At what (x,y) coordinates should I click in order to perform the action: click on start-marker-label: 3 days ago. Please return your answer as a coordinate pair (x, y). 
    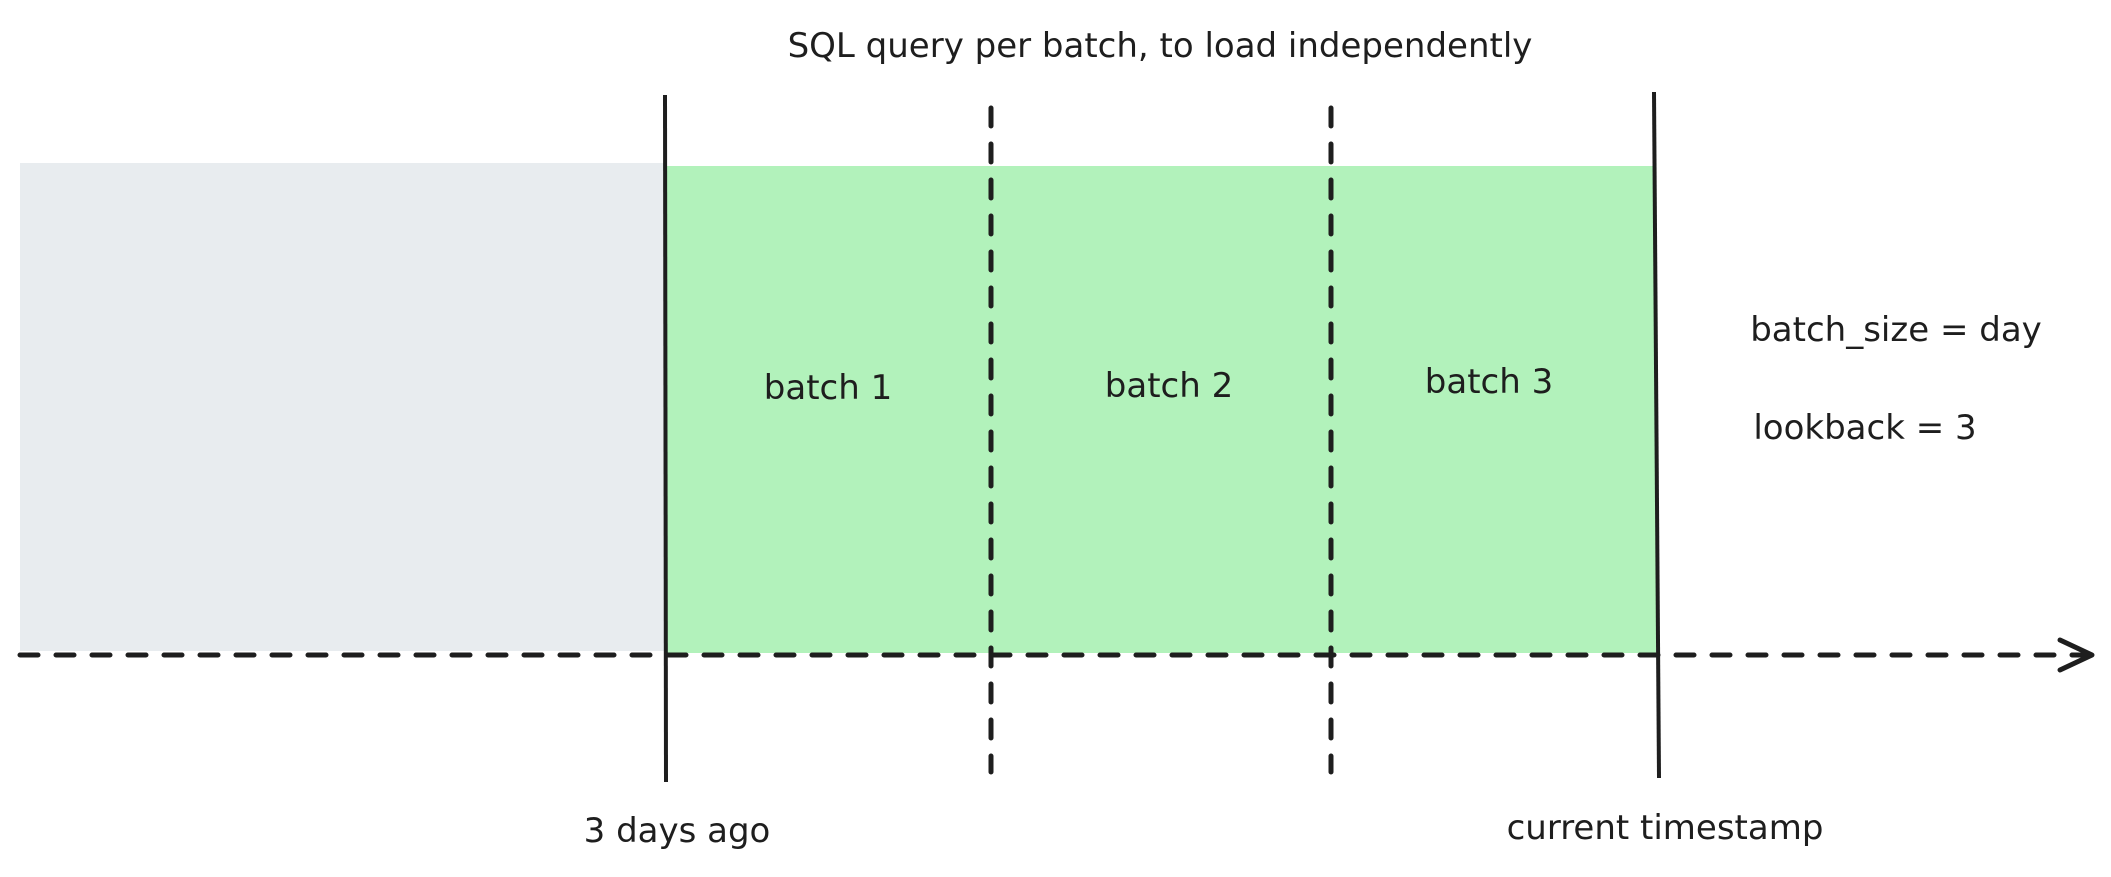
    Looking at the image, I should click on (677, 831).